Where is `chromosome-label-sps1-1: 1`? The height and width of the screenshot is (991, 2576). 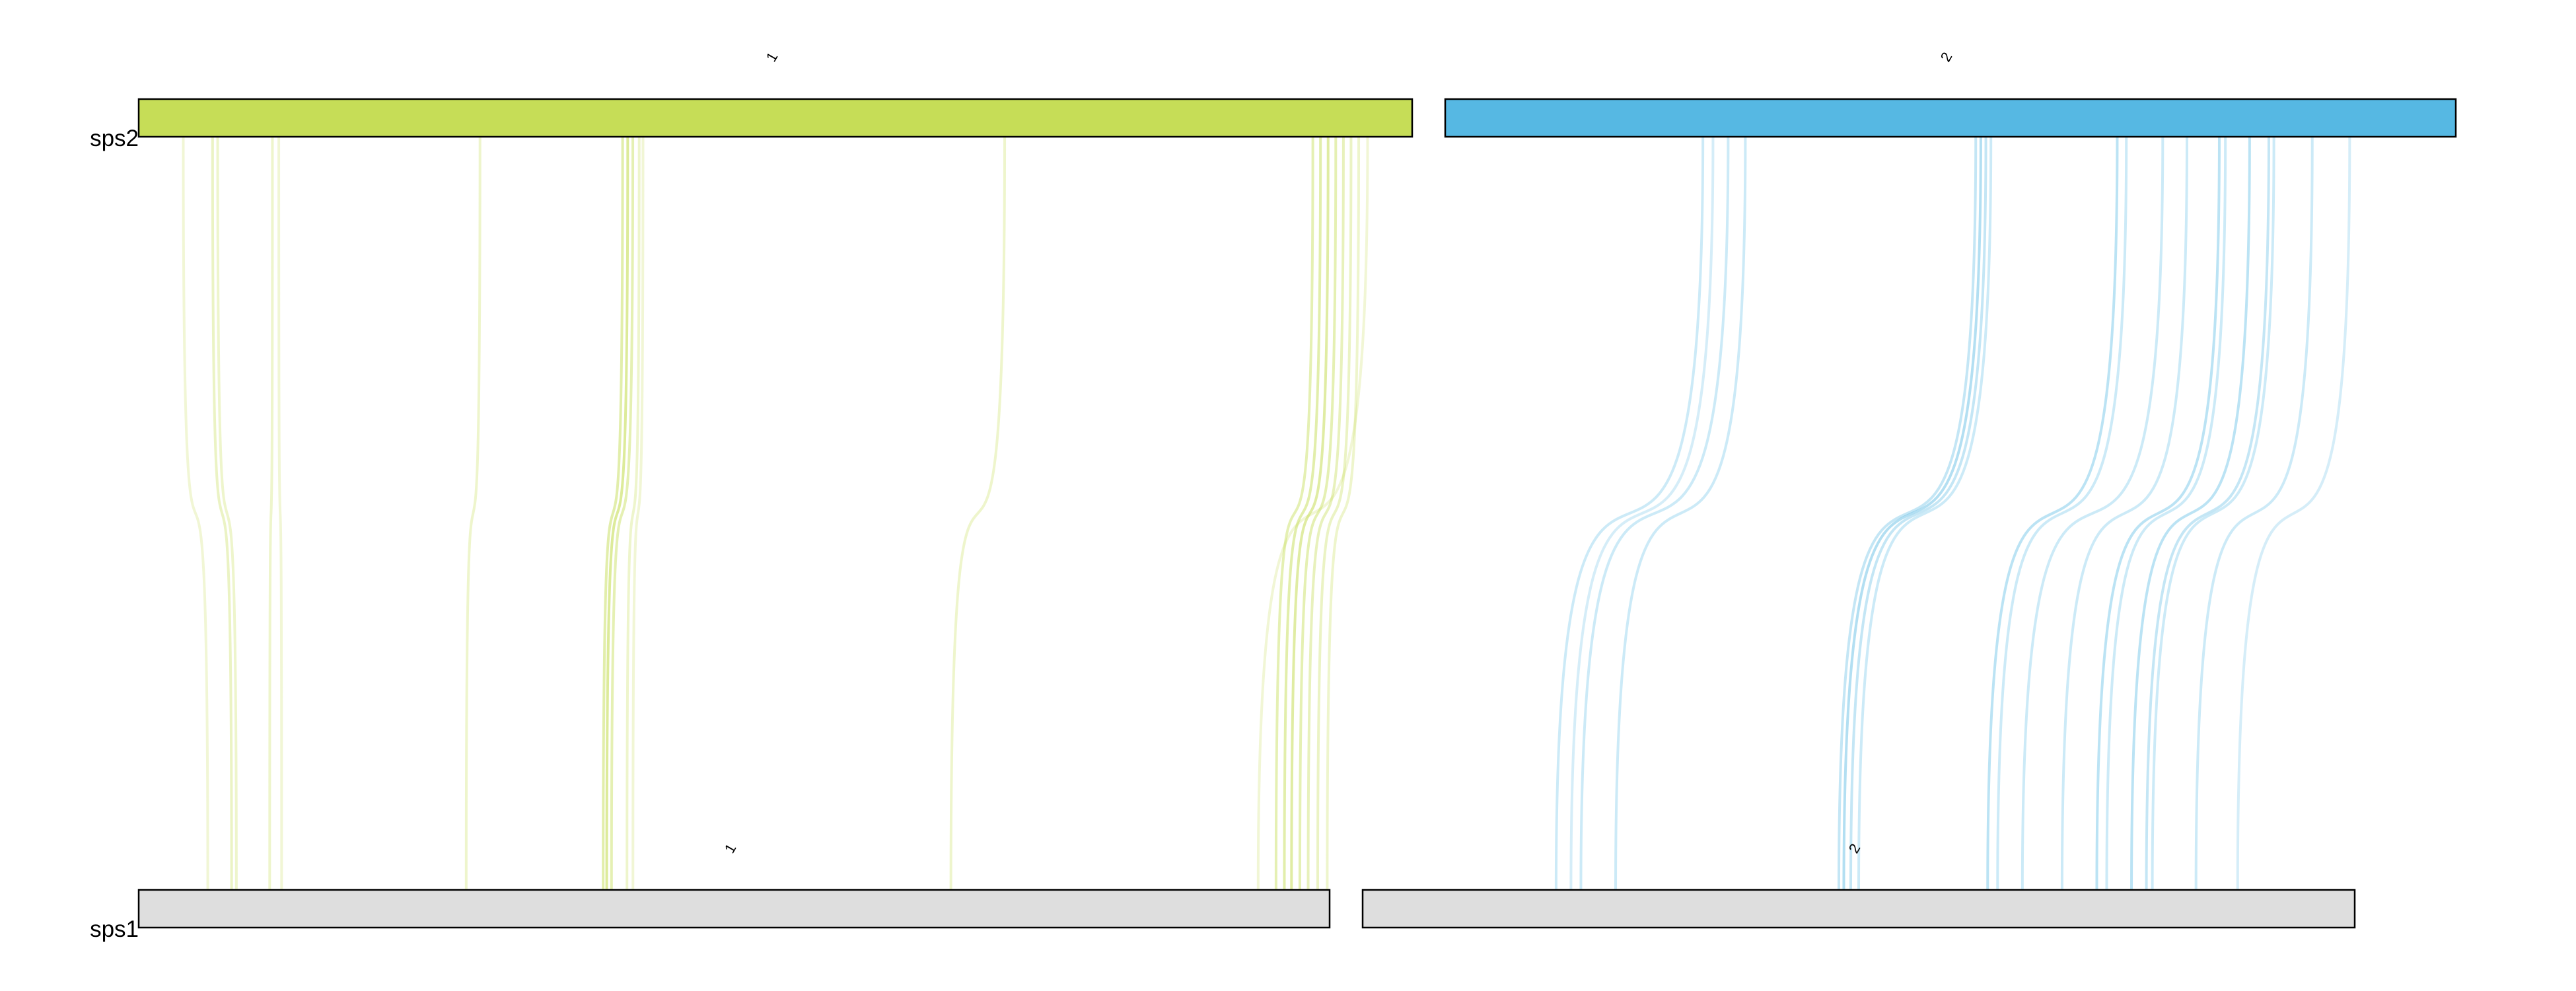 chromosome-label-sps1-1: 1 is located at coordinates (731, 848).